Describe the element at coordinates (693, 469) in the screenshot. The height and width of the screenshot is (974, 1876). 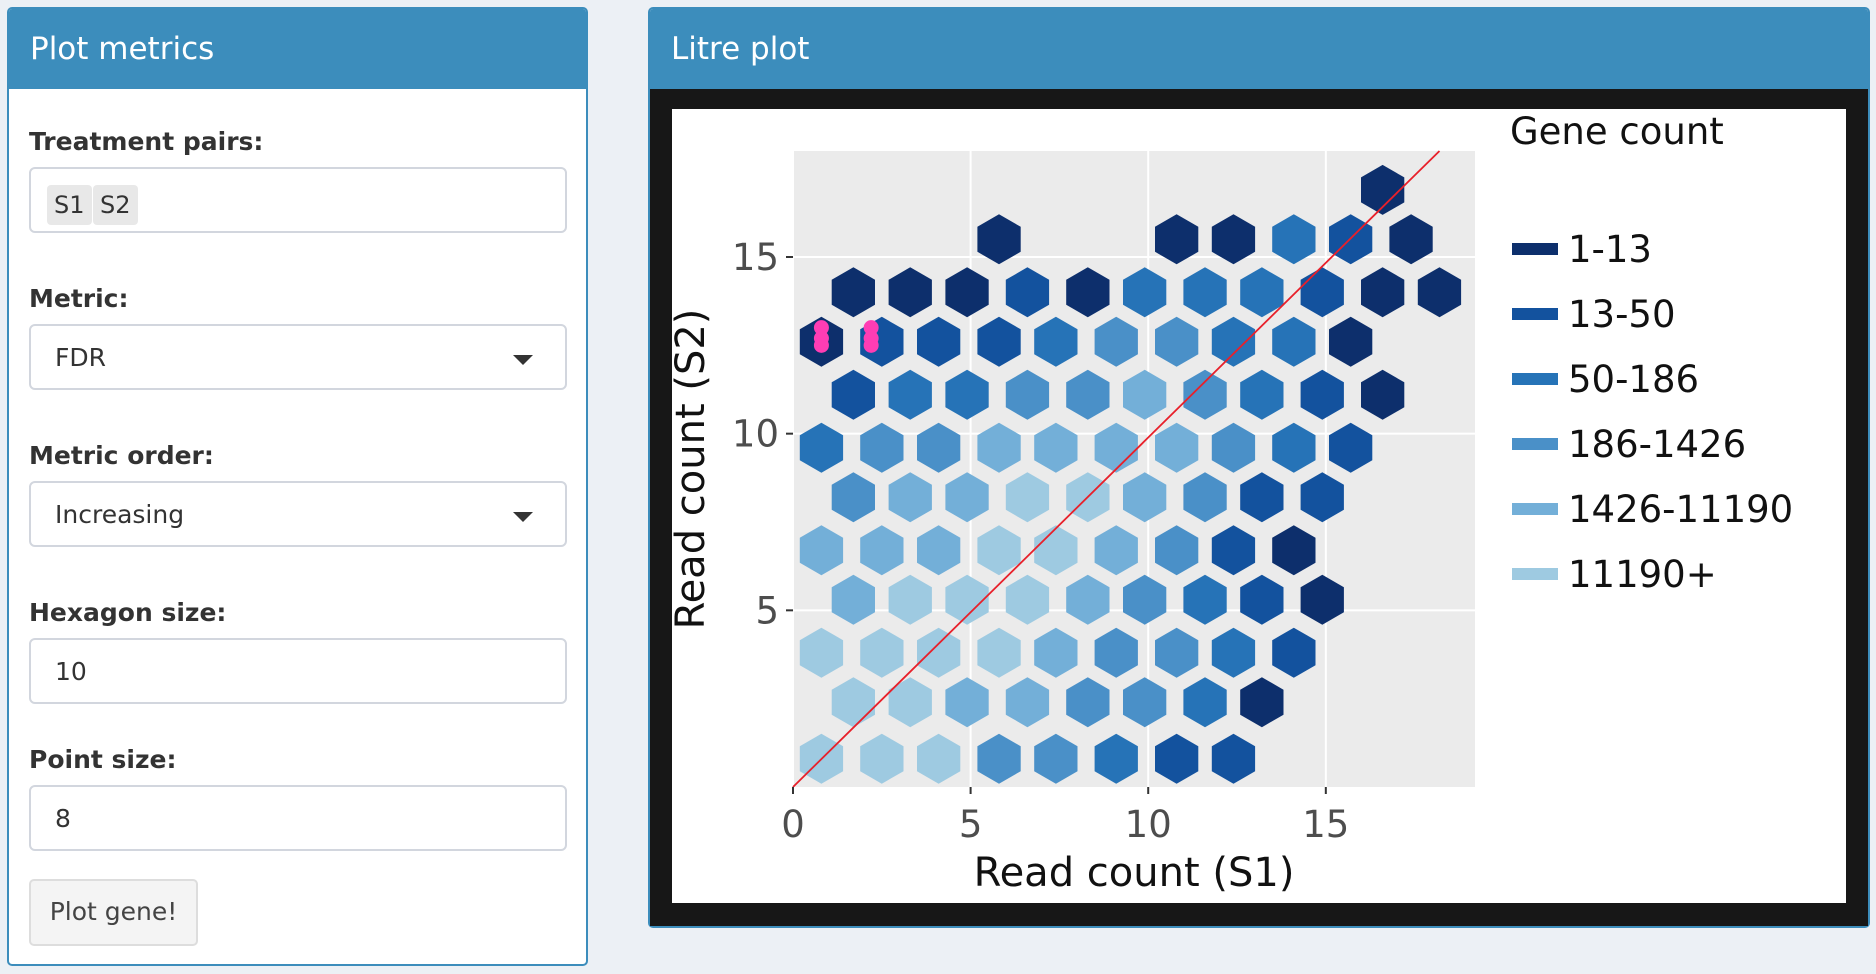
I see `y-axis-label: Read count (S2)` at that location.